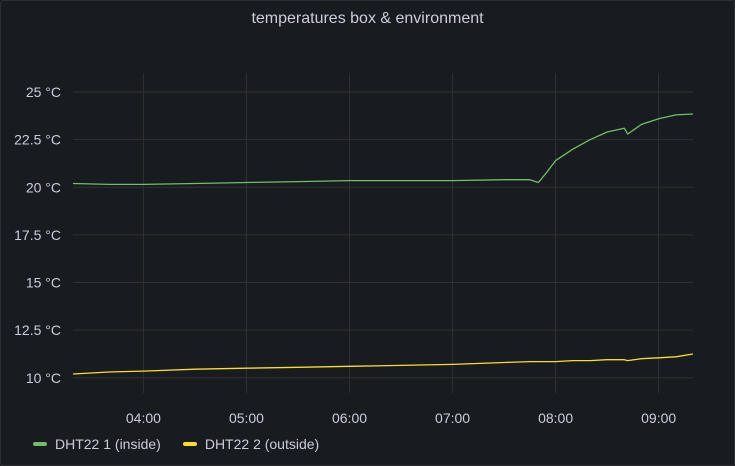  I want to click on panel-title: temperatures box & environment, so click(367, 18).